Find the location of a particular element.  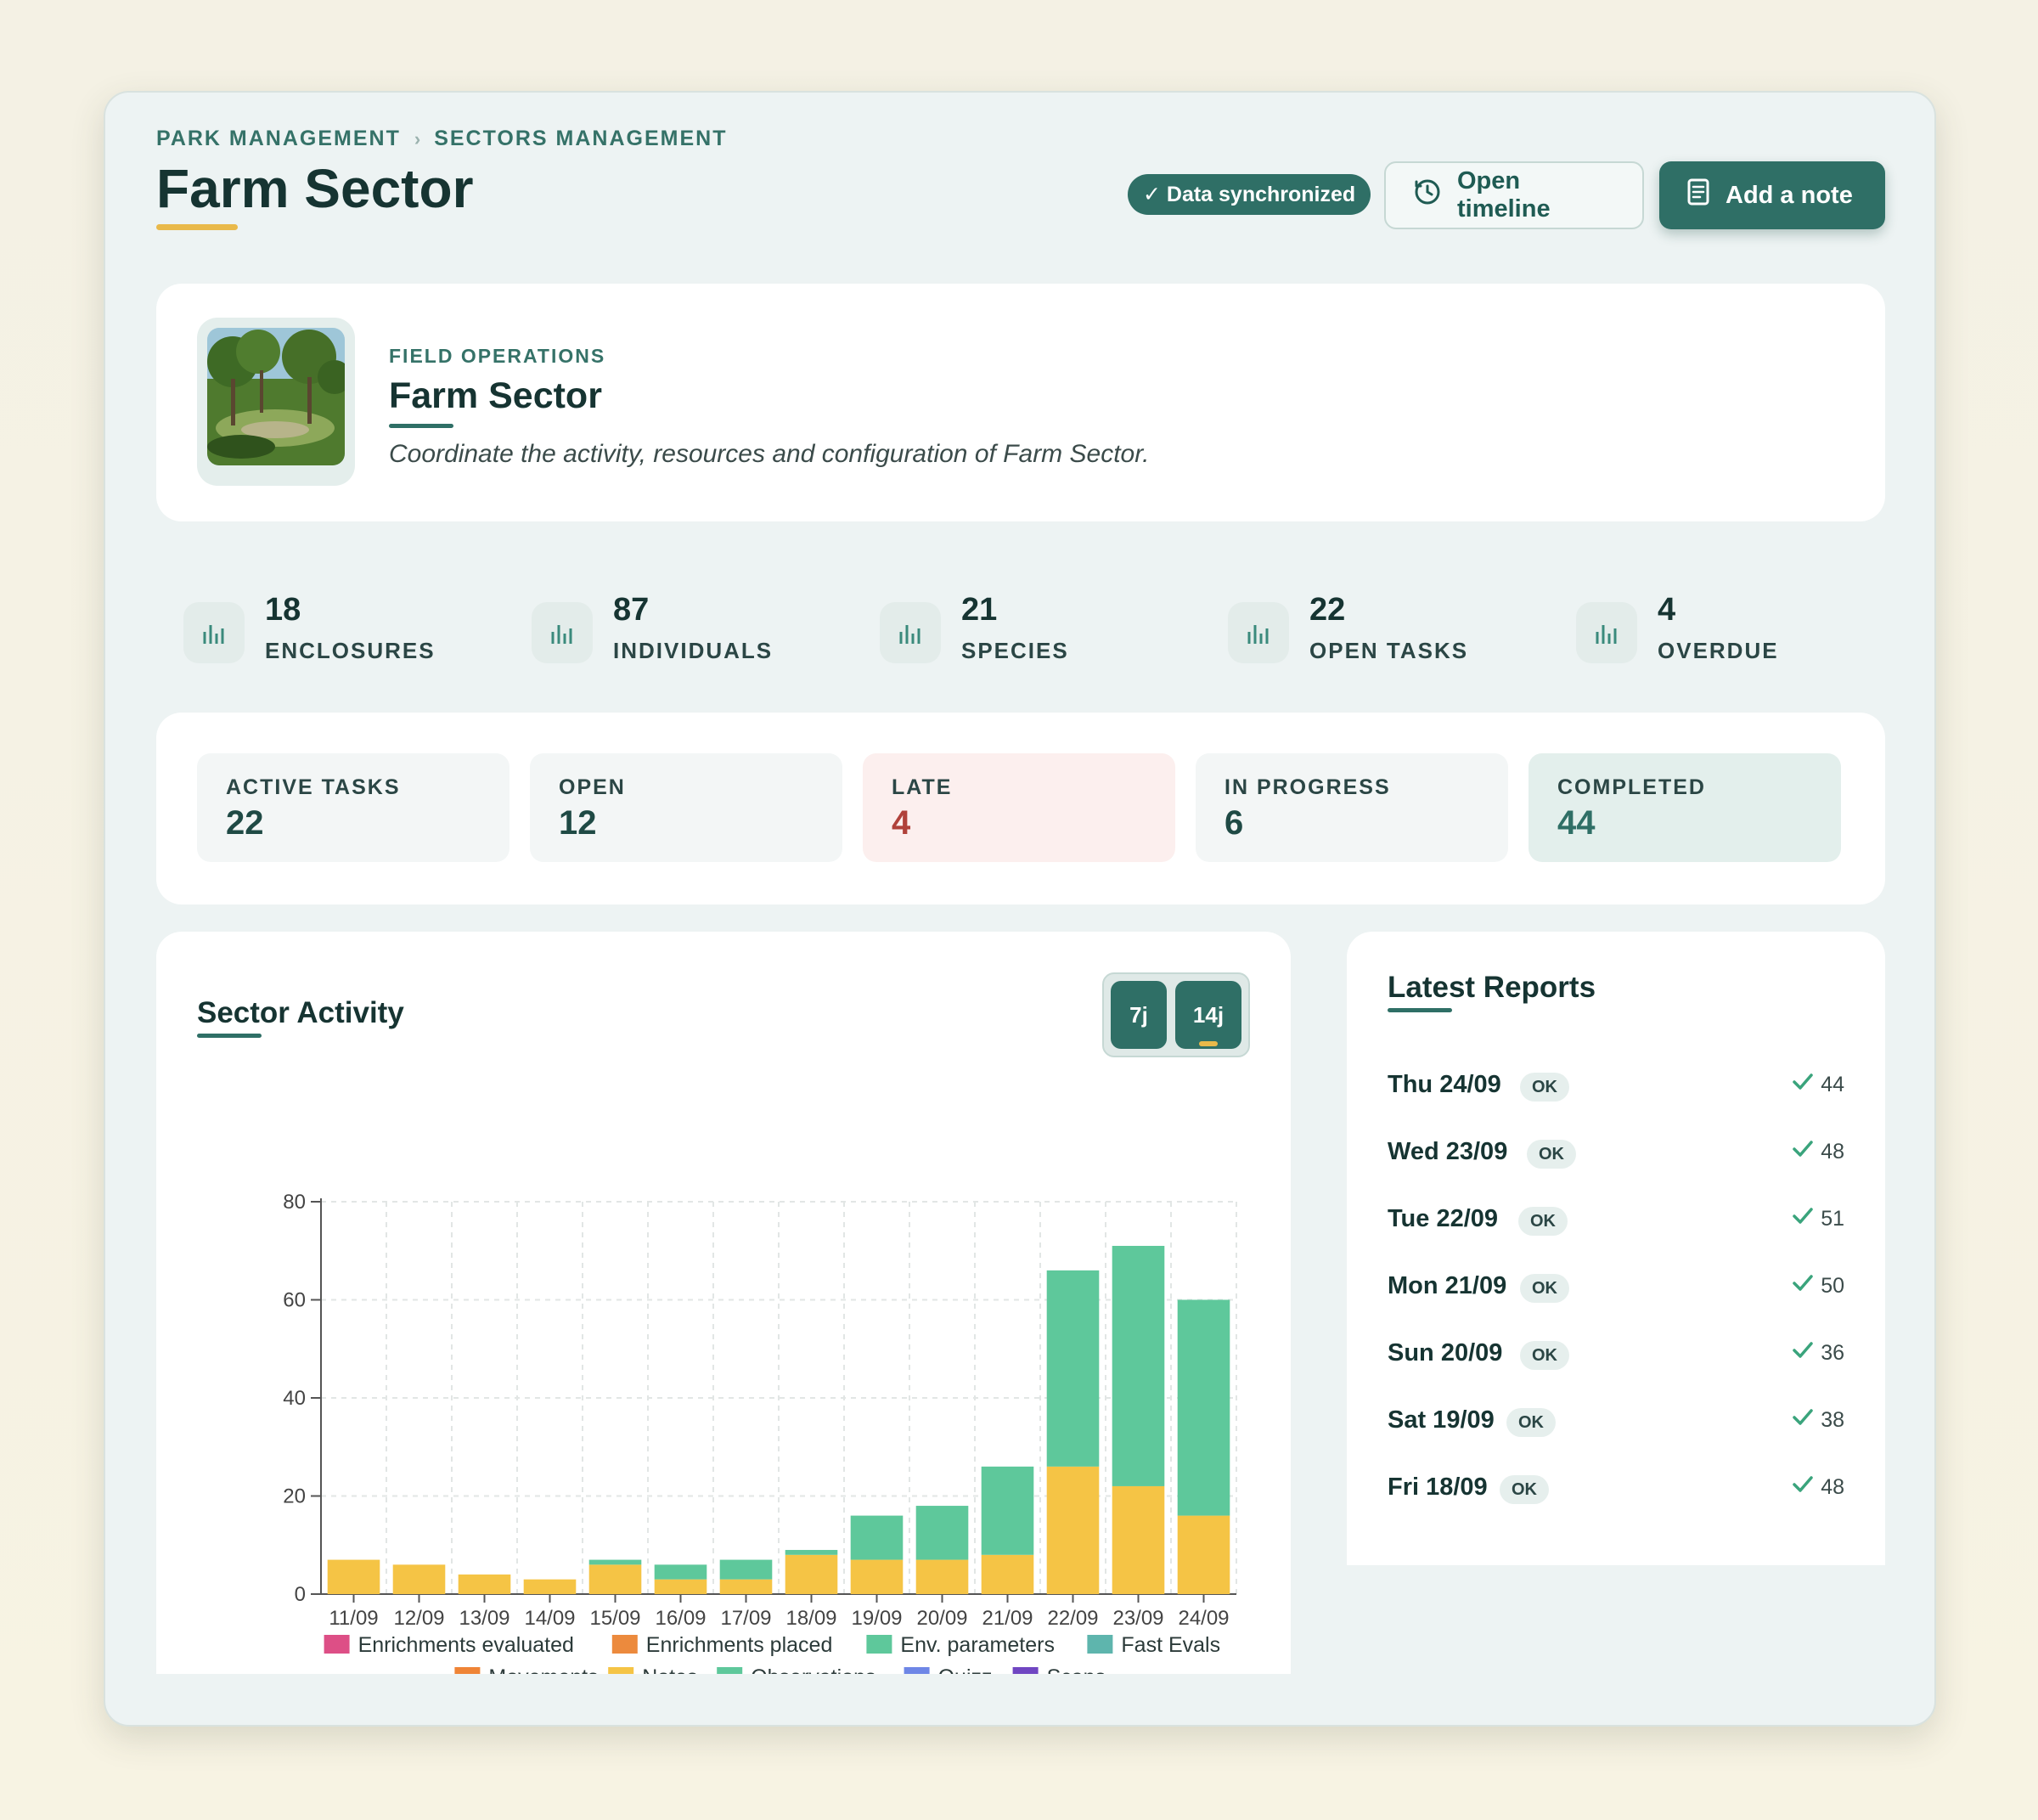

legend-label: Quizz is located at coordinates (965, 1669).